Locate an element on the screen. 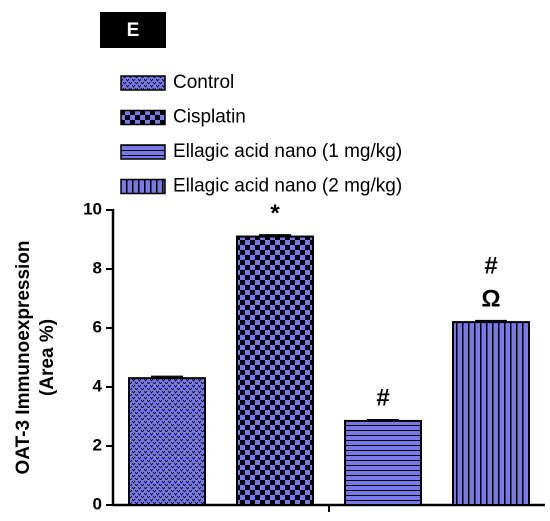 Image resolution: width=550 pixels, height=521 pixels. legend-label: Control is located at coordinates (203, 82).